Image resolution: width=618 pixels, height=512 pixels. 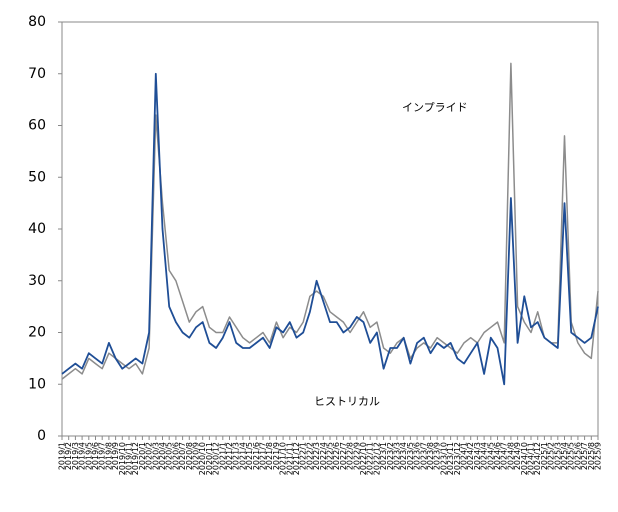 I want to click on x-tick-label: 2020/9, so click(x=196, y=456).